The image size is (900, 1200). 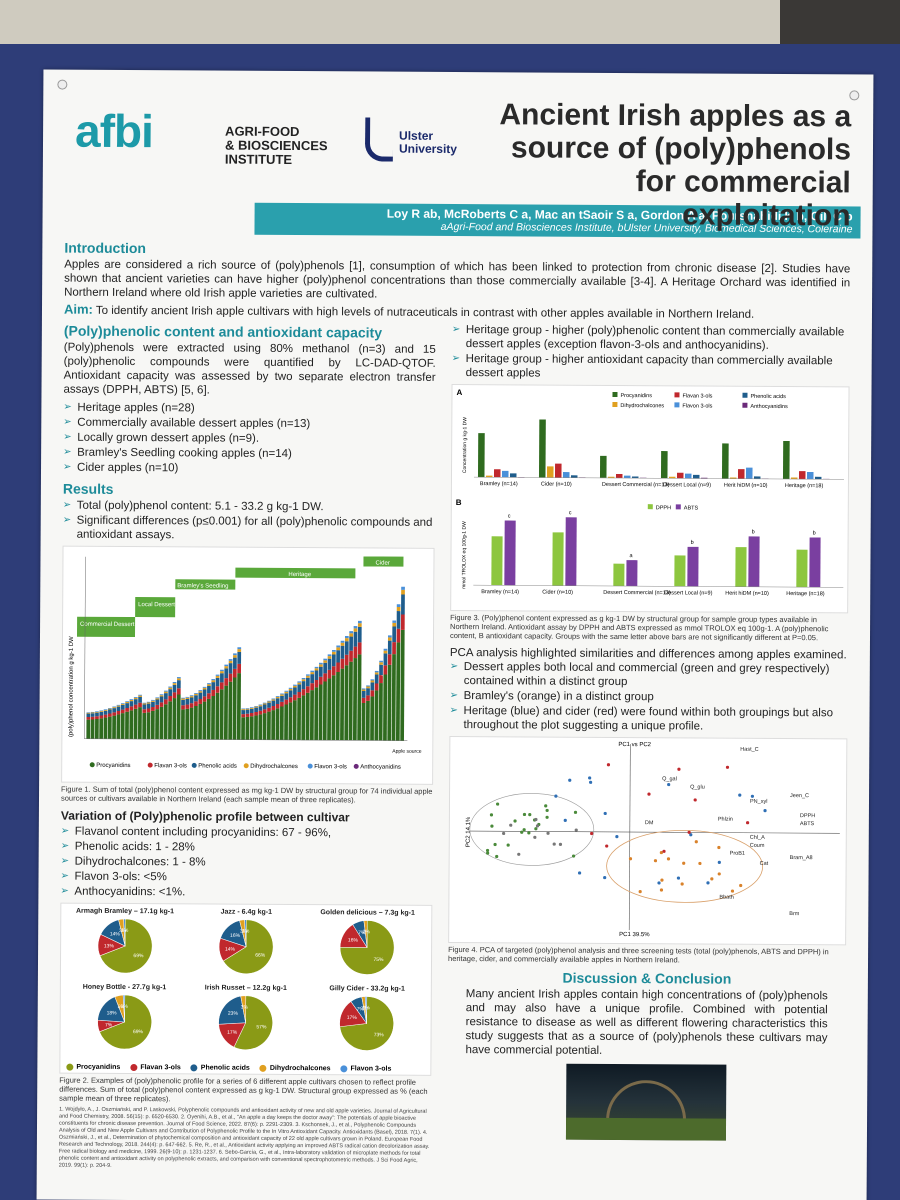 What do you see at coordinates (459, 392) in the screenshot?
I see `panel-a-label: A` at bounding box center [459, 392].